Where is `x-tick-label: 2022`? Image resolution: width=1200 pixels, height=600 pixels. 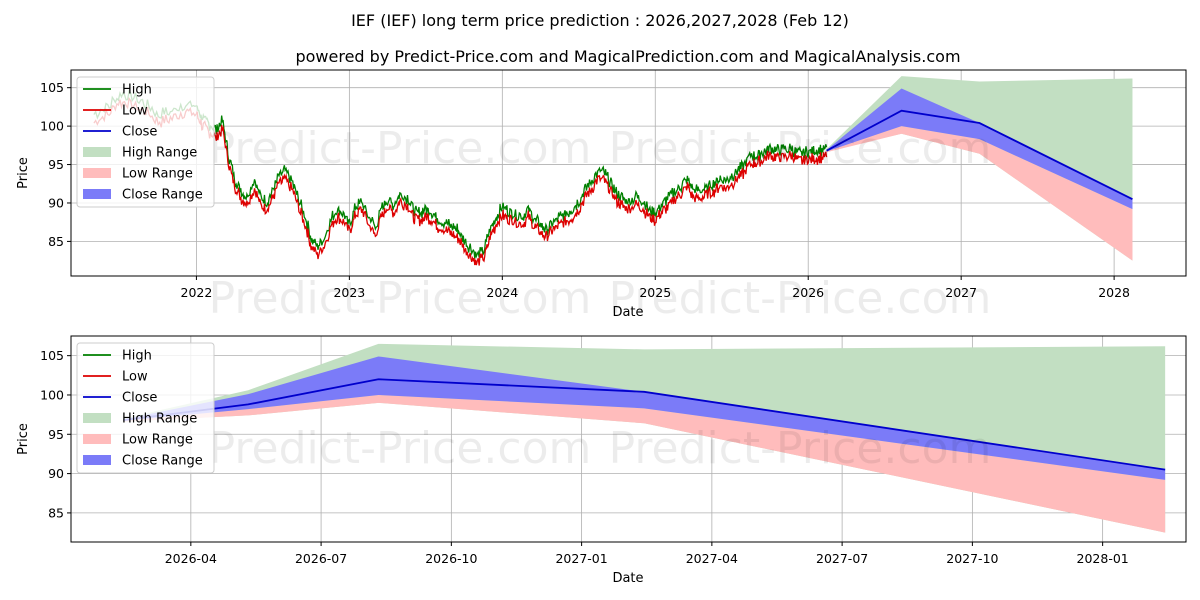
x-tick-label: 2022 is located at coordinates (197, 292).